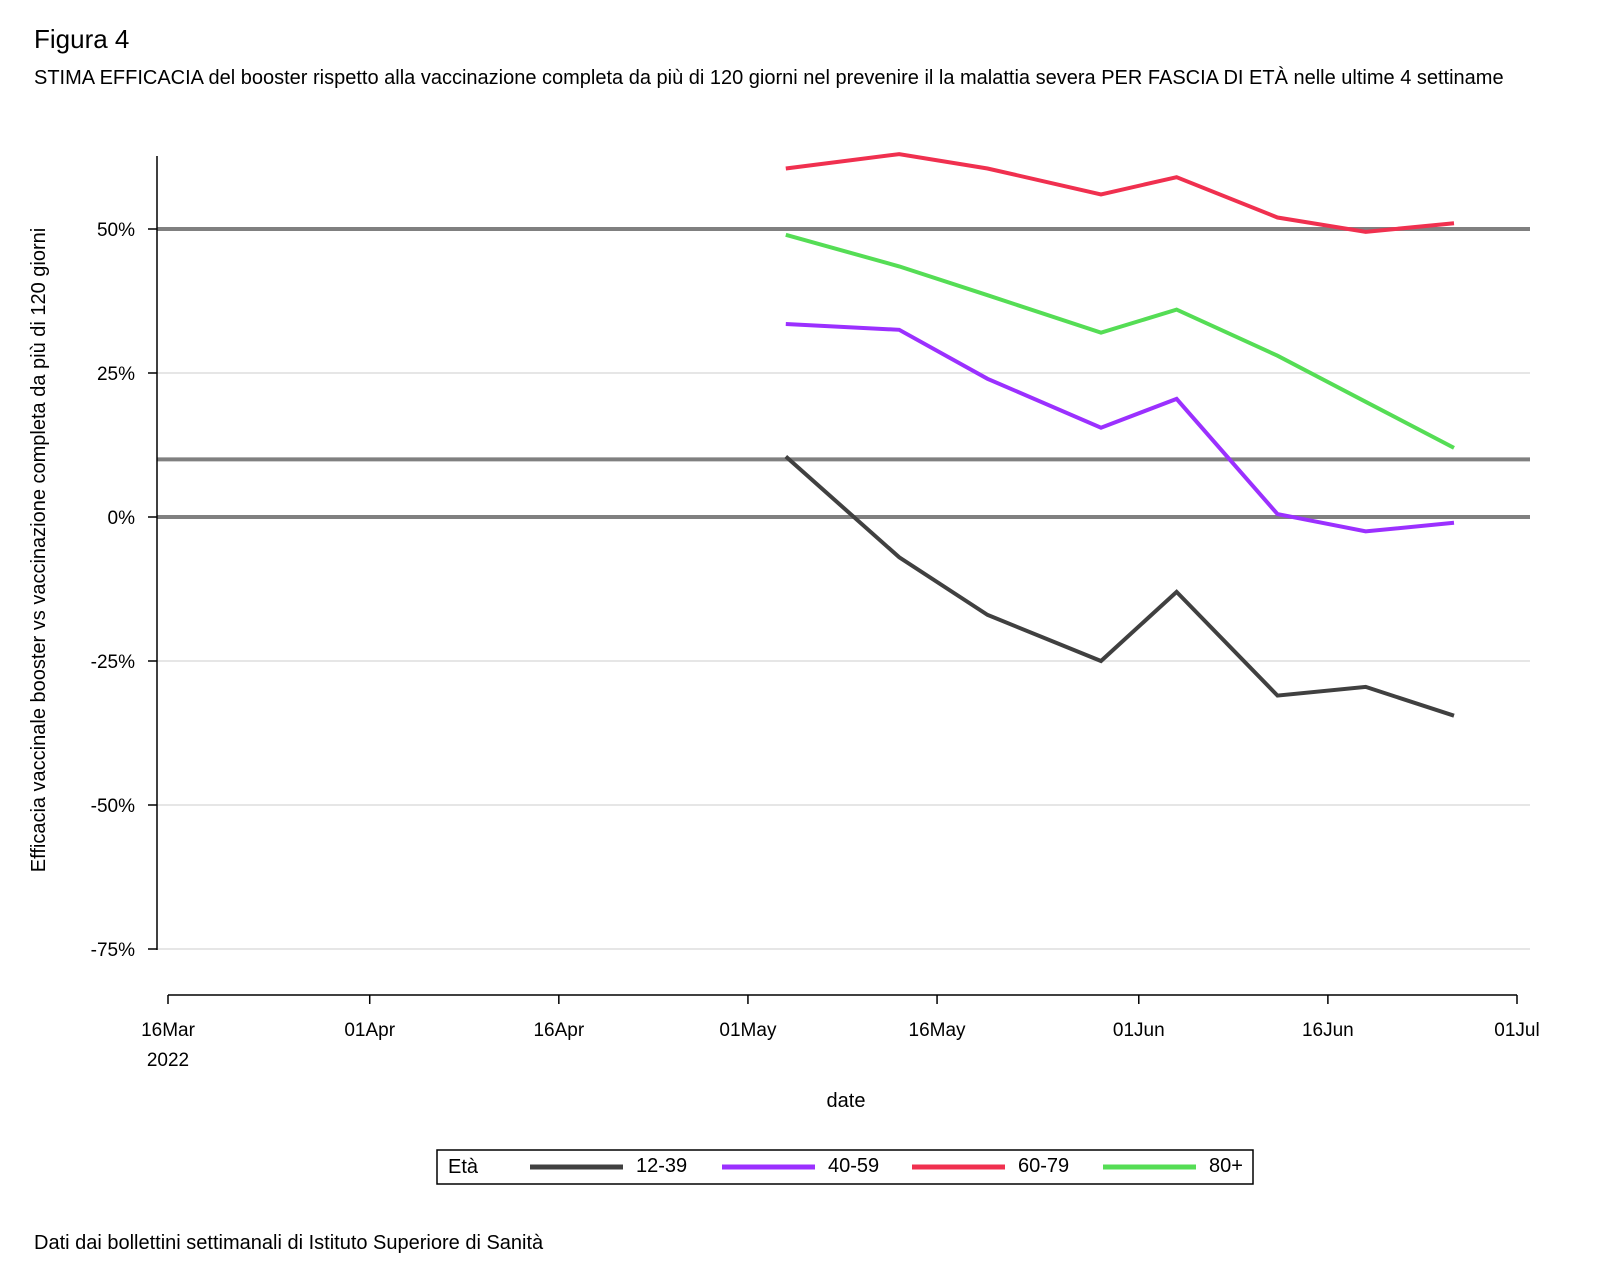  Describe the element at coordinates (122, 518) in the screenshot. I see `y-tick-label: 0%` at that location.